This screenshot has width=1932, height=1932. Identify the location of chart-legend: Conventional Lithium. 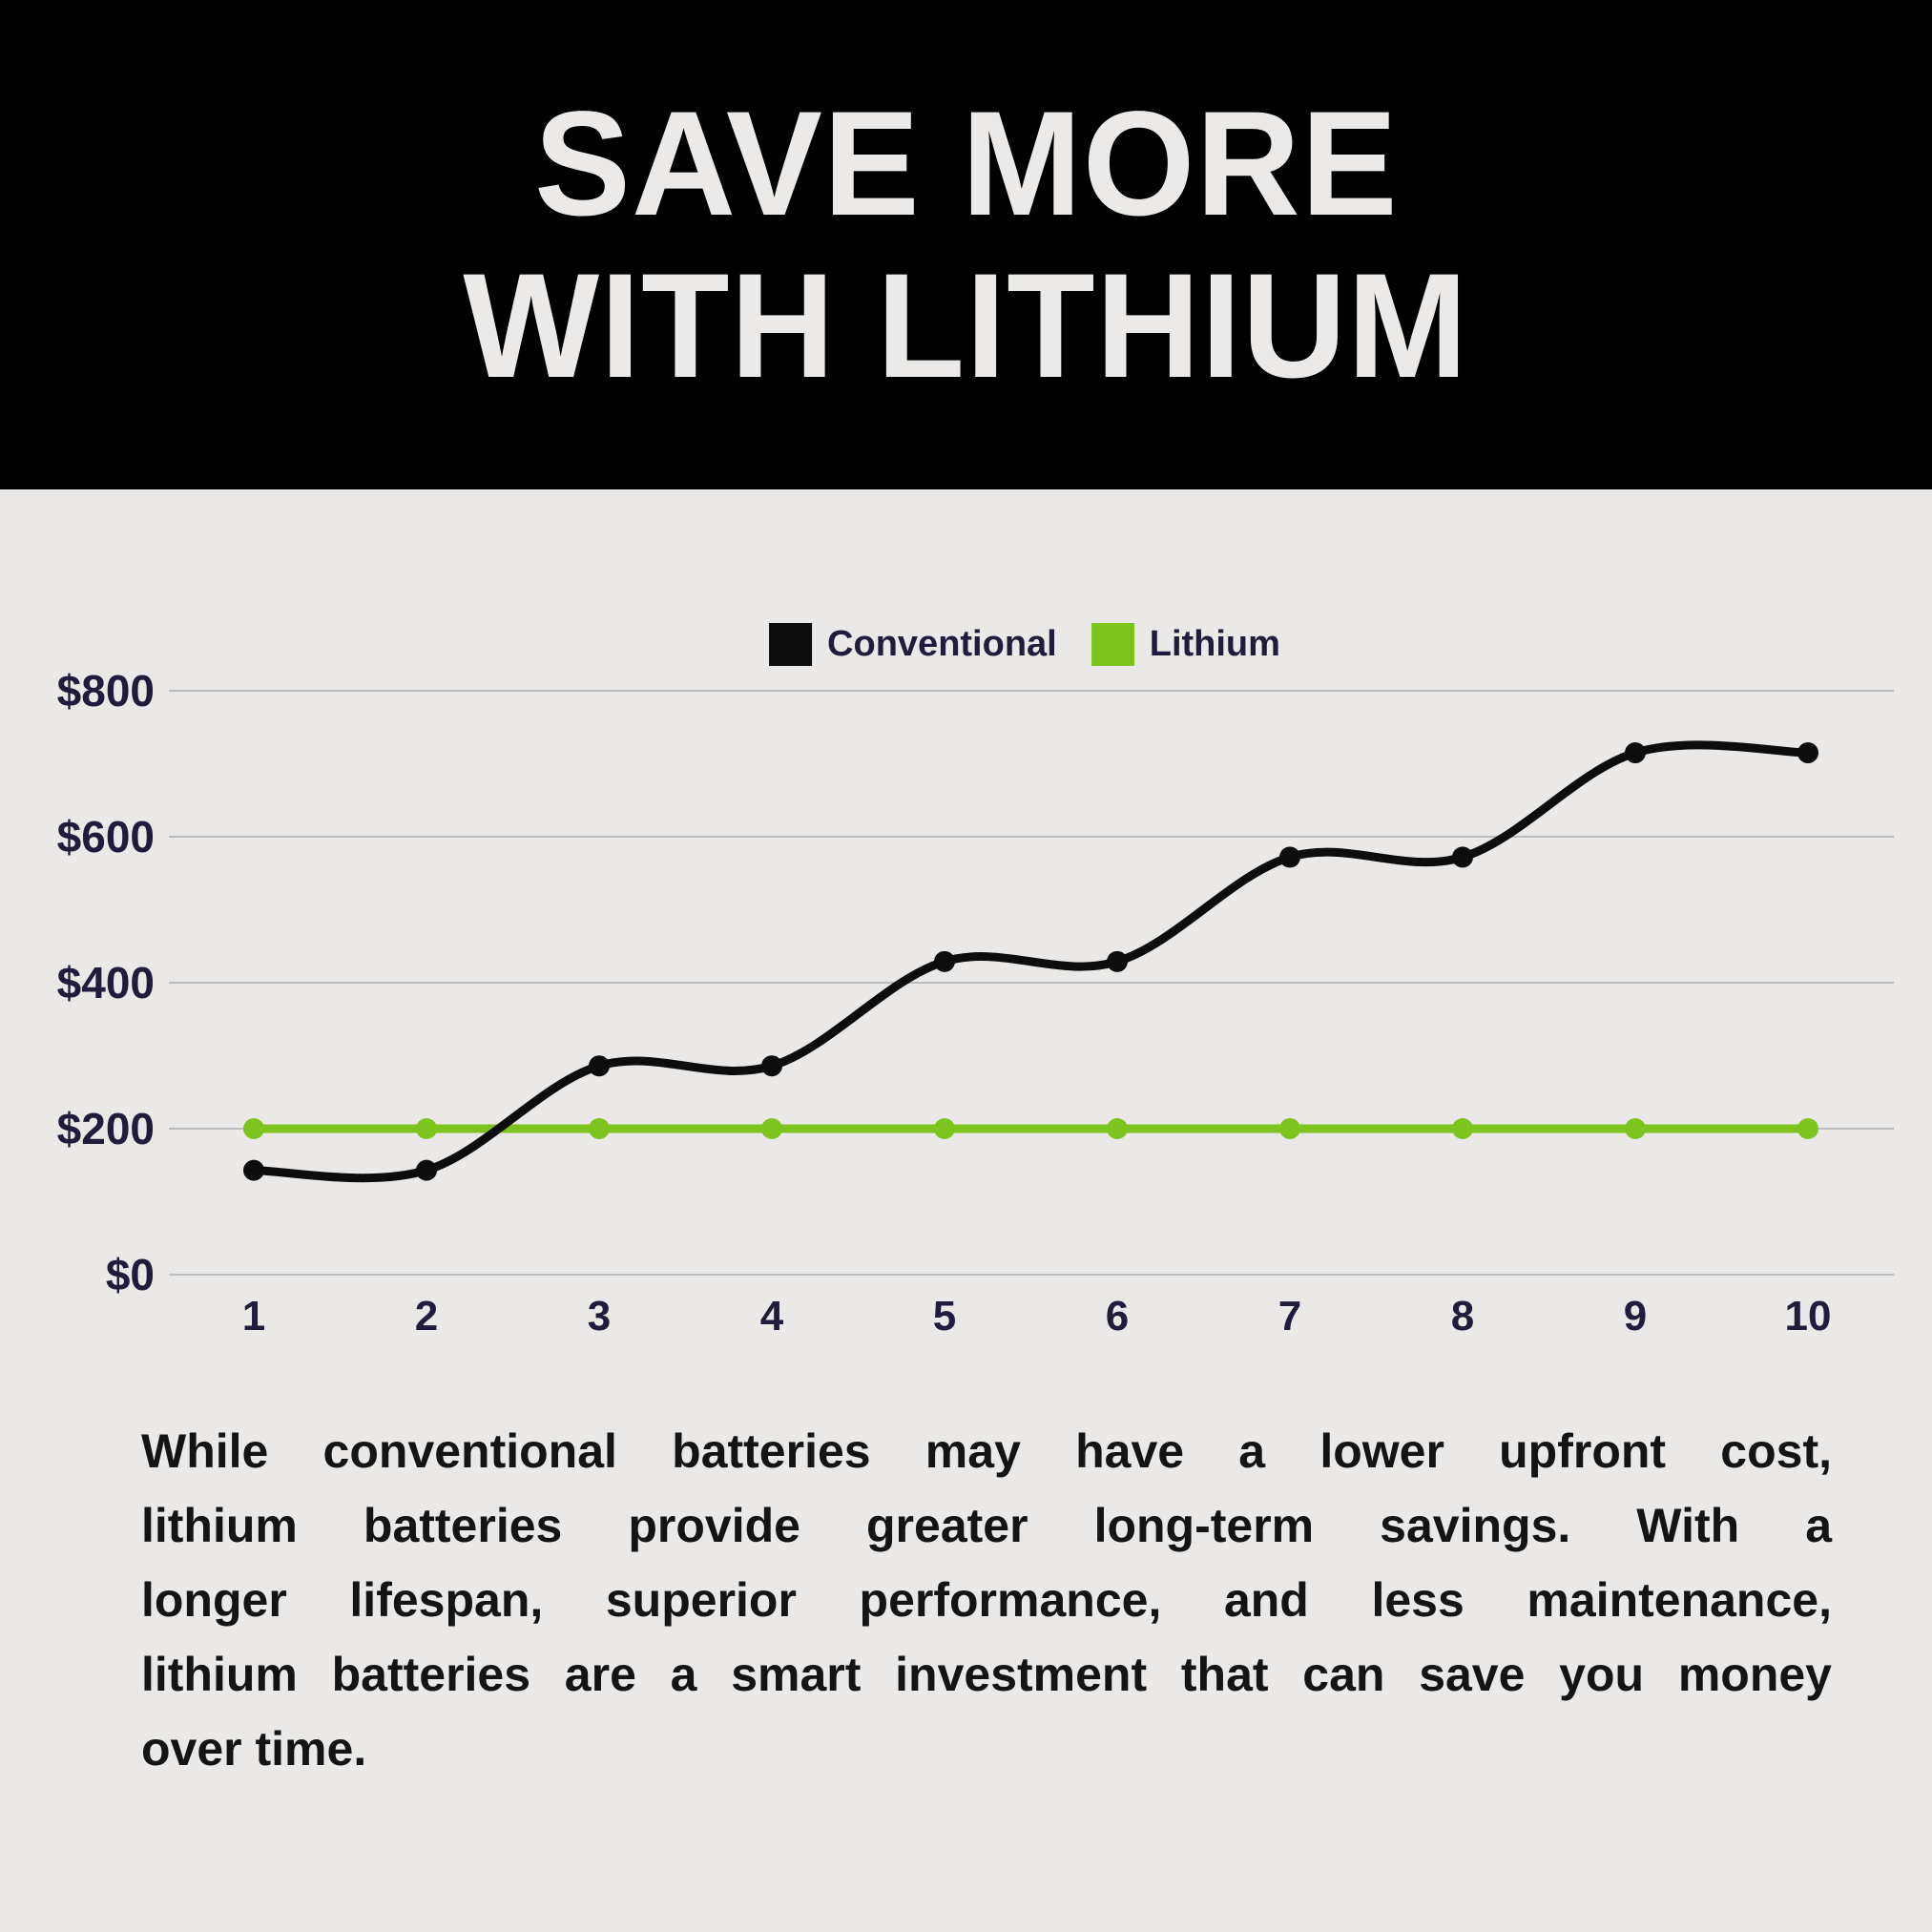
(1024, 644).